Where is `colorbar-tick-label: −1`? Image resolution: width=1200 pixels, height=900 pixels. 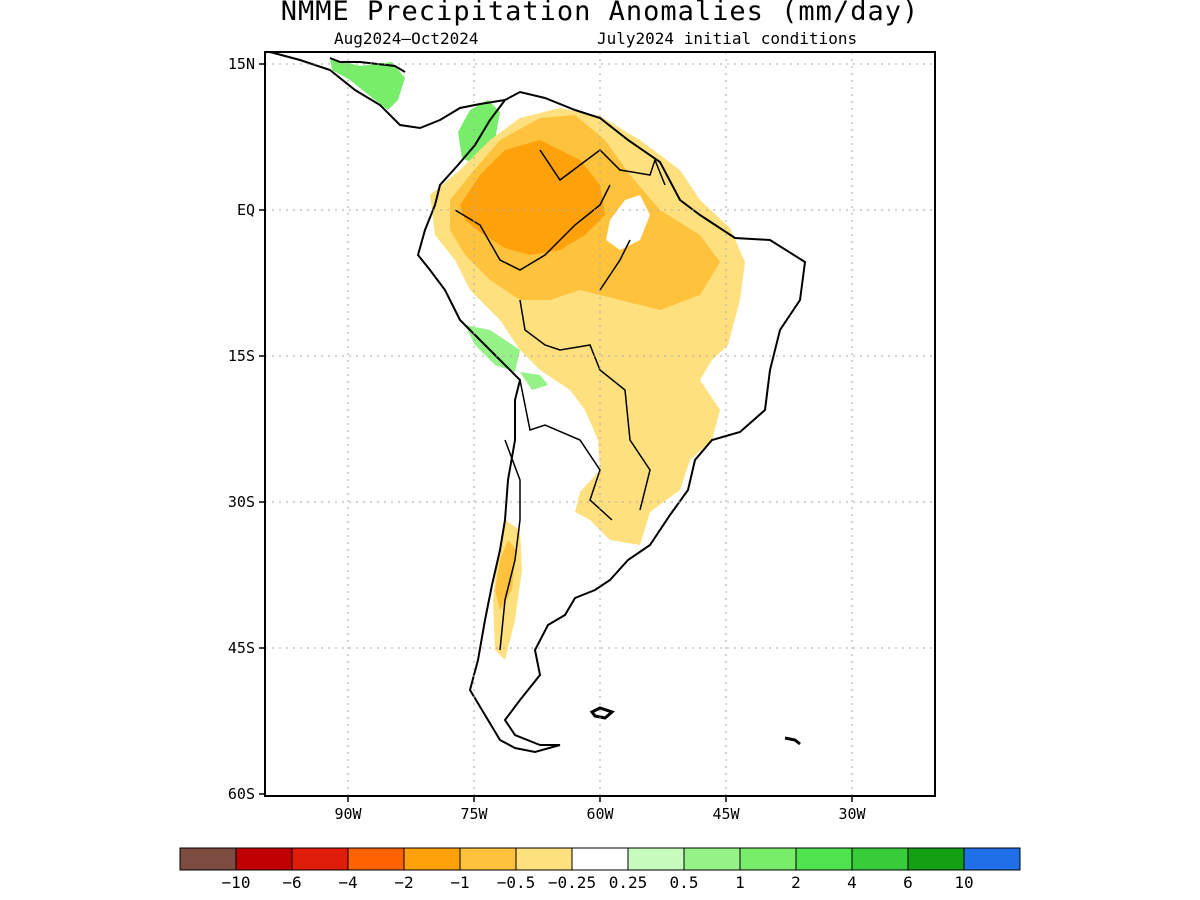
colorbar-tick-label: −1 is located at coordinates (459, 882).